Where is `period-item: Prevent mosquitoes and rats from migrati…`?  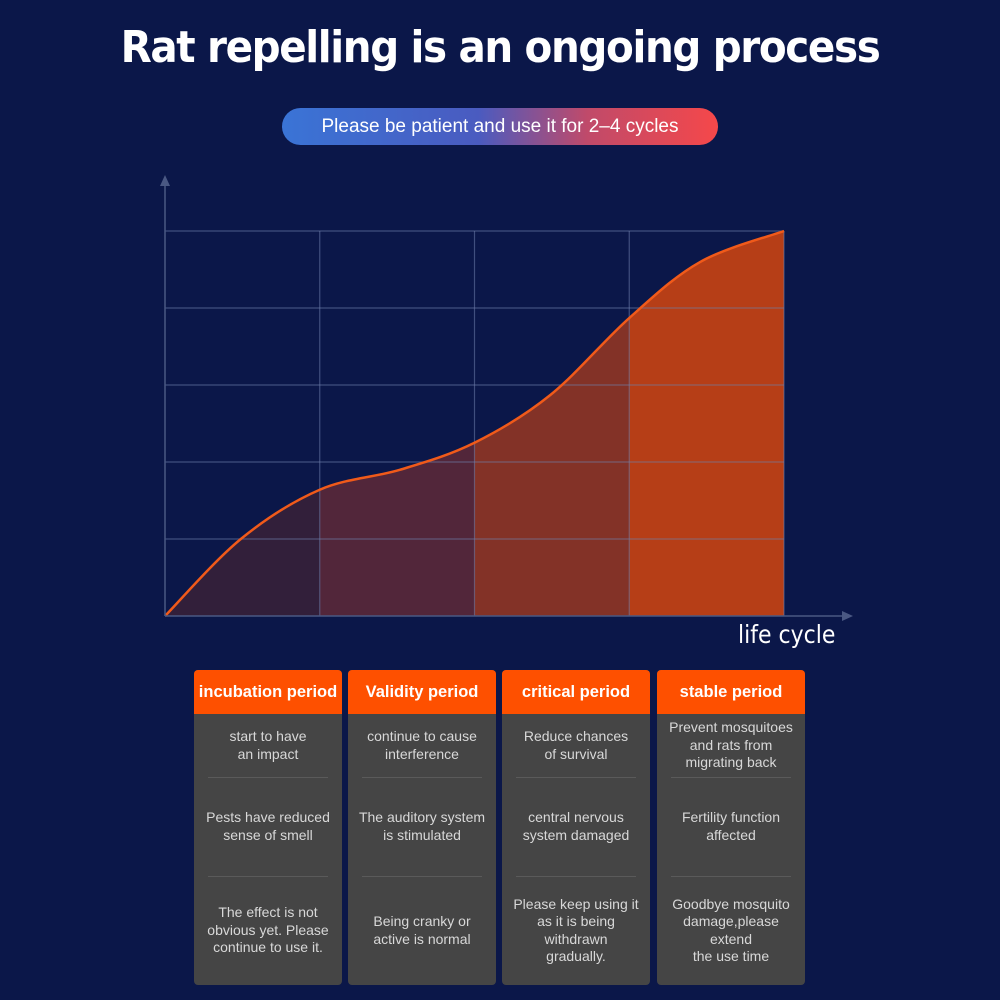
period-item: Prevent mosquitoes and rats from migrati… is located at coordinates (731, 745).